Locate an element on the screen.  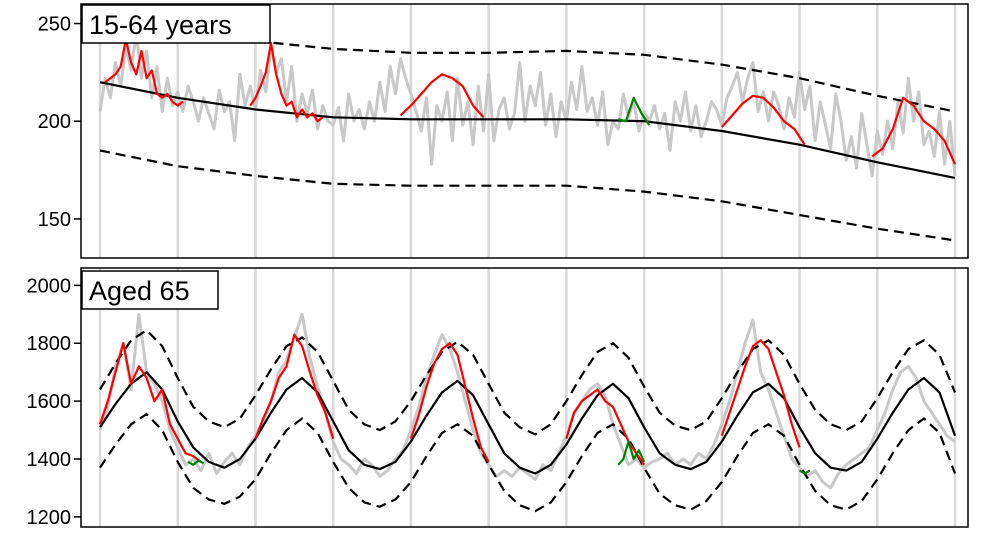
panel-label-aged-65: Aged 65 is located at coordinates (139, 291).